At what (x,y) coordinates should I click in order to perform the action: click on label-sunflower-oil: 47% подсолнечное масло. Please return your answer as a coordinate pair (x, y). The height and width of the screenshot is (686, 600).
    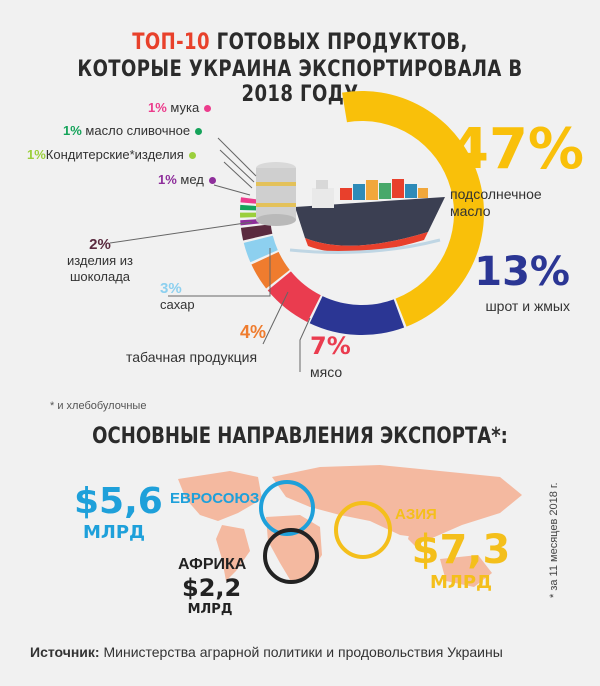
    Looking at the image, I should click on (517, 168).